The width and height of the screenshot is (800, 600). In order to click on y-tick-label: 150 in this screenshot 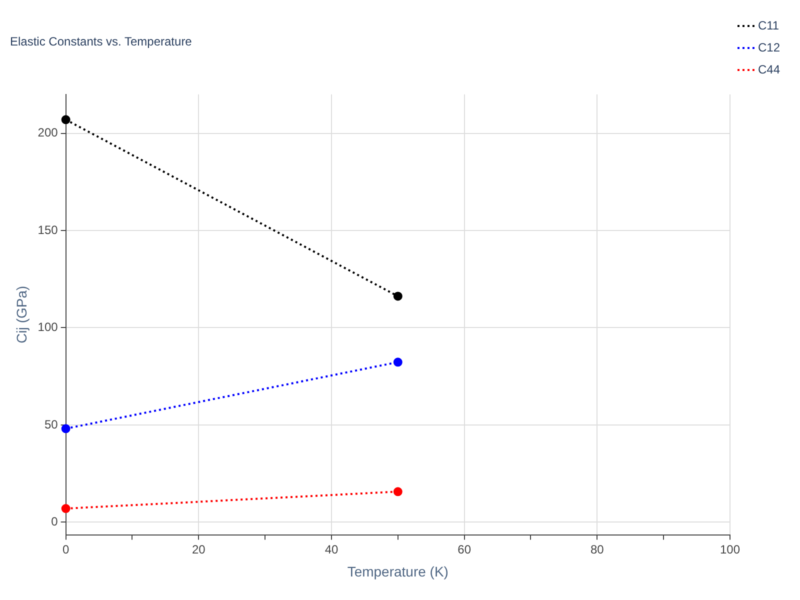, I will do `click(48, 229)`.